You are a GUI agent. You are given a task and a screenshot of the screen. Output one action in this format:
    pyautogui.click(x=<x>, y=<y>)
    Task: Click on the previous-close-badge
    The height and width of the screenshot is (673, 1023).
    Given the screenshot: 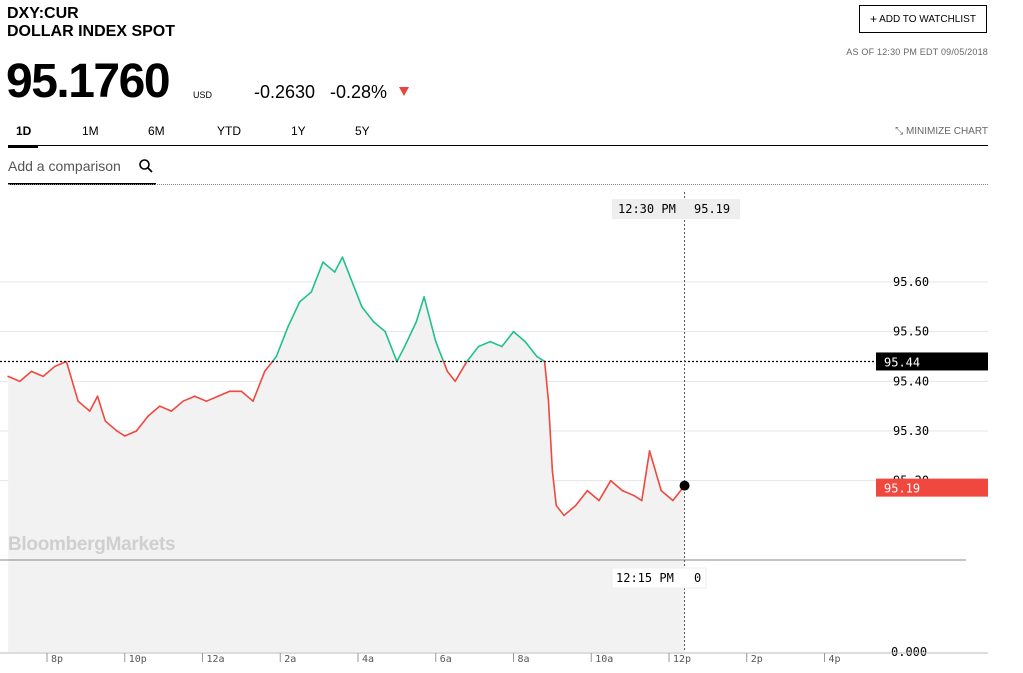 What is the action you would take?
    pyautogui.click(x=932, y=361)
    